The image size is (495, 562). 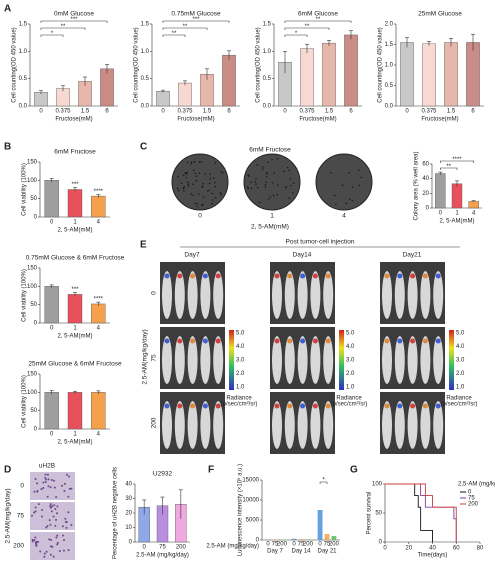 What do you see at coordinates (460, 361) in the screenshot?
I see `colorbar-tick: 3.0` at bounding box center [460, 361].